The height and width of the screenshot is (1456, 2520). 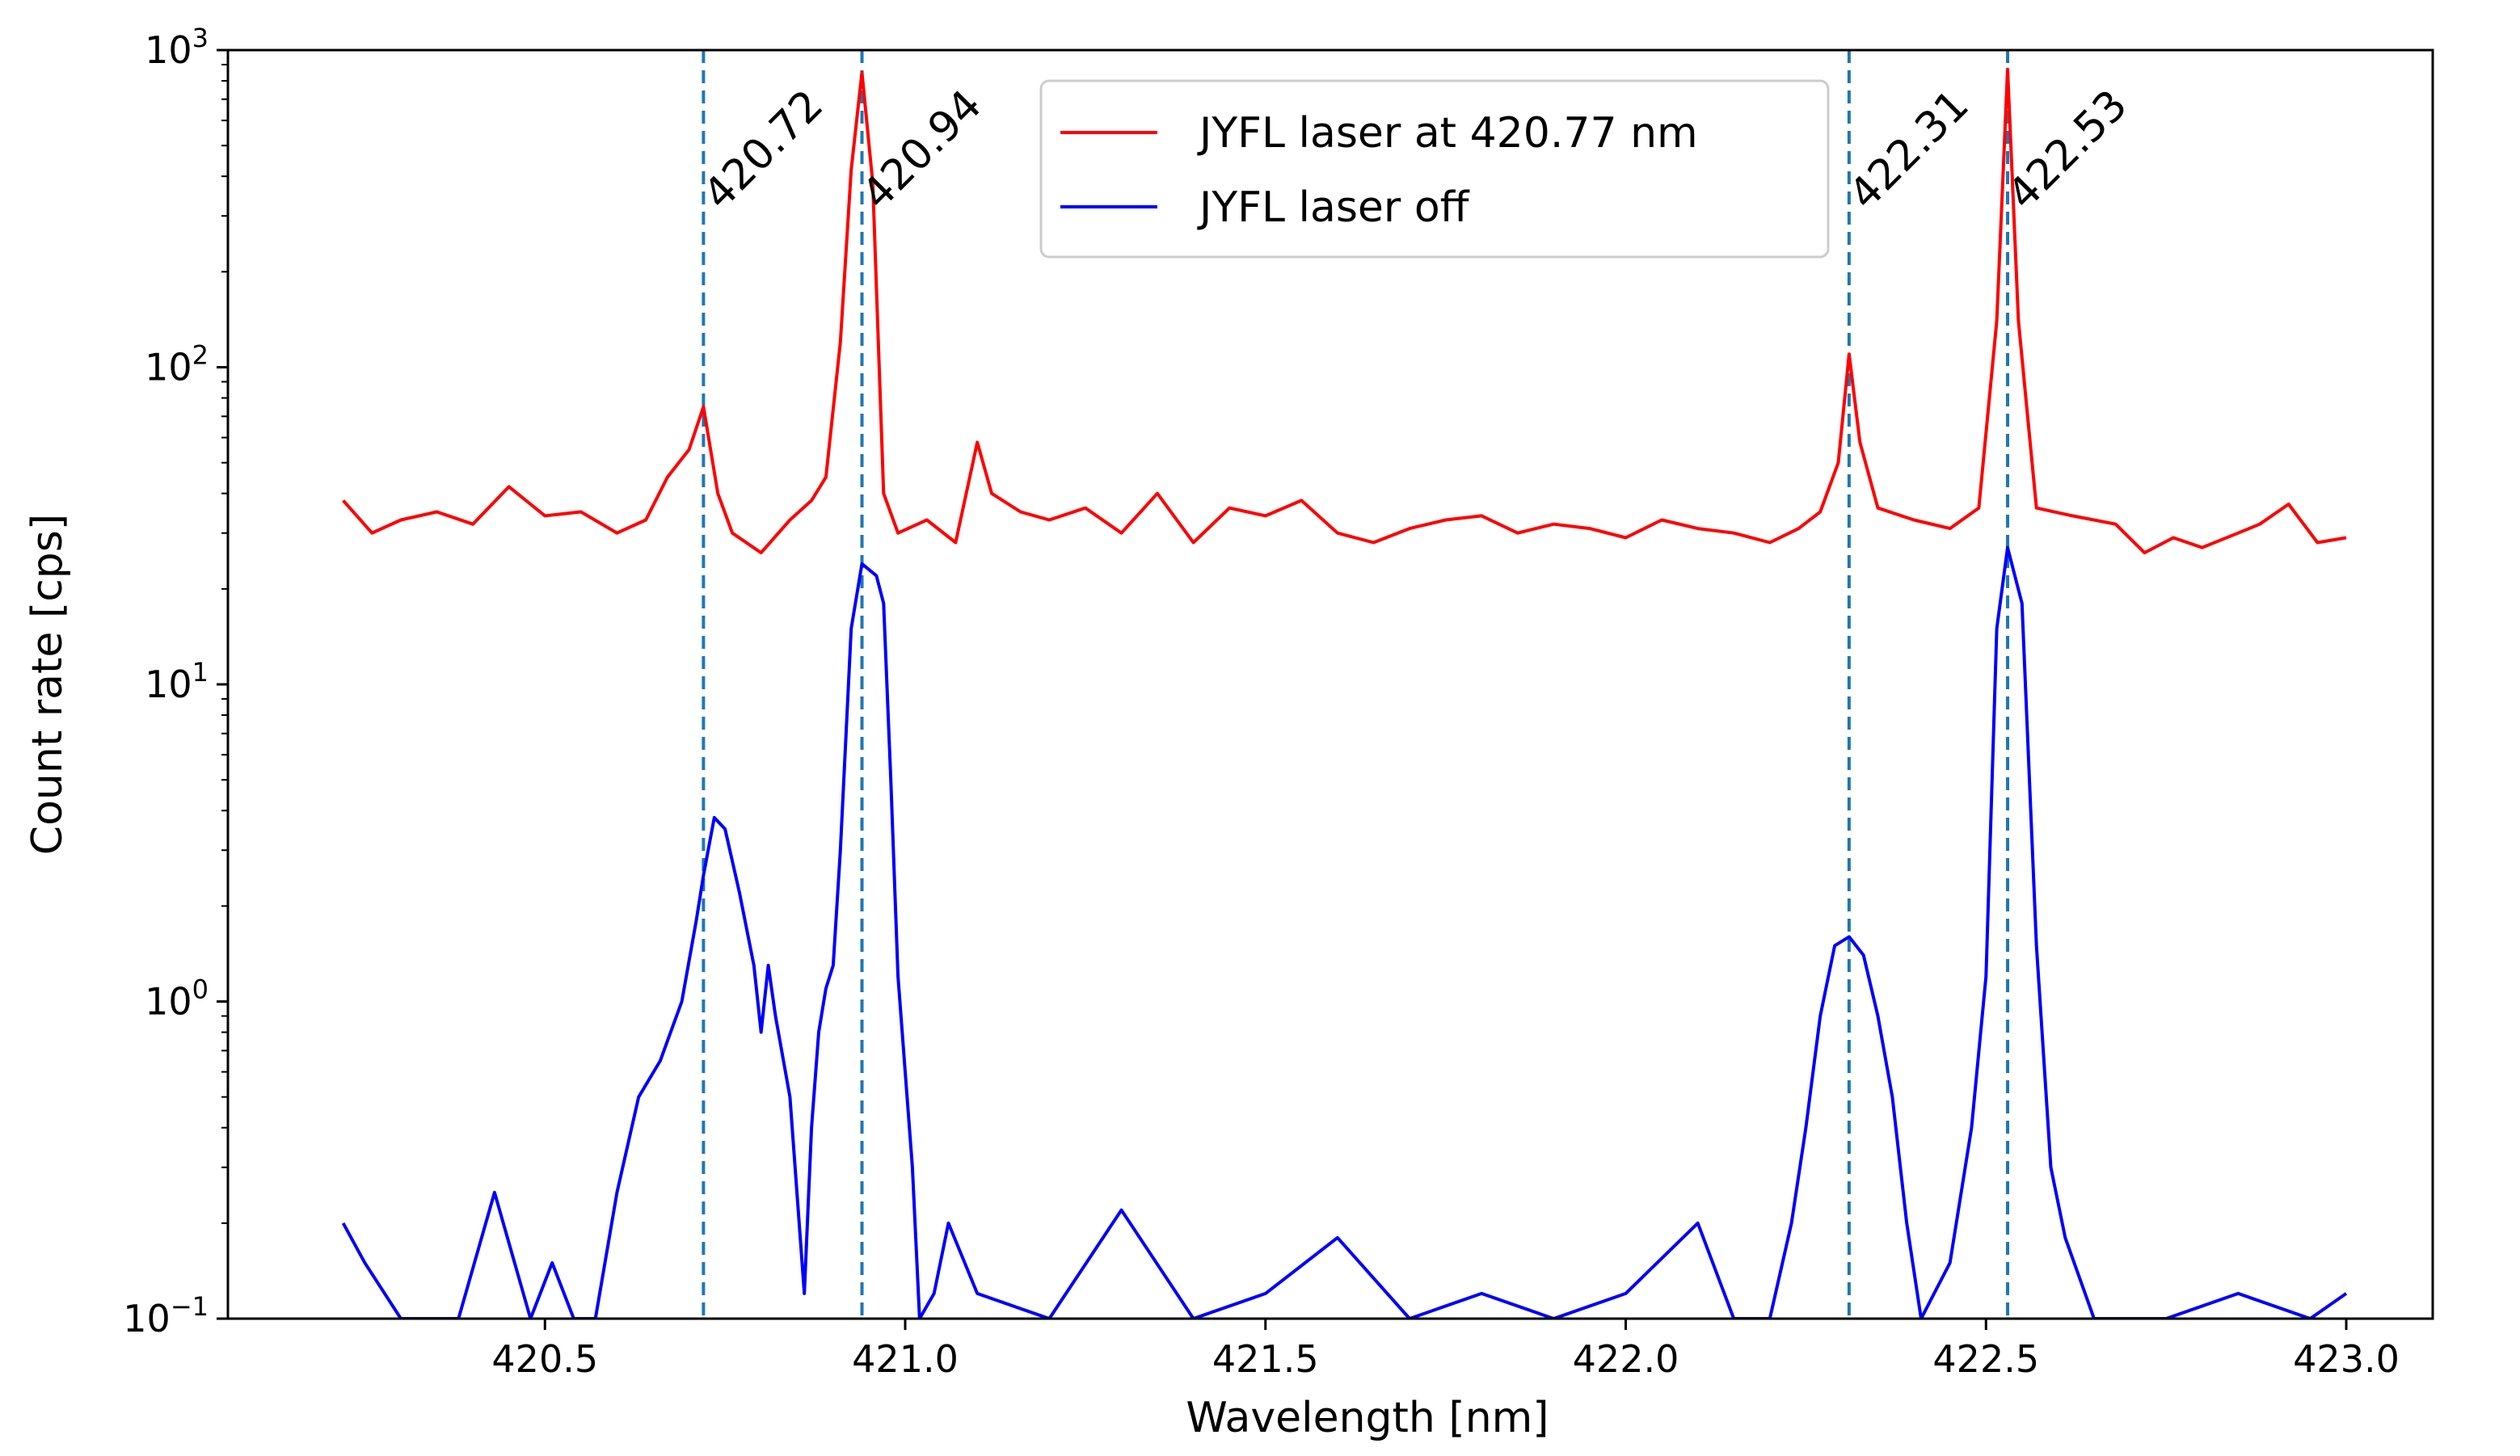 I want to click on x-tick-label: 422.5, so click(x=1985, y=1359).